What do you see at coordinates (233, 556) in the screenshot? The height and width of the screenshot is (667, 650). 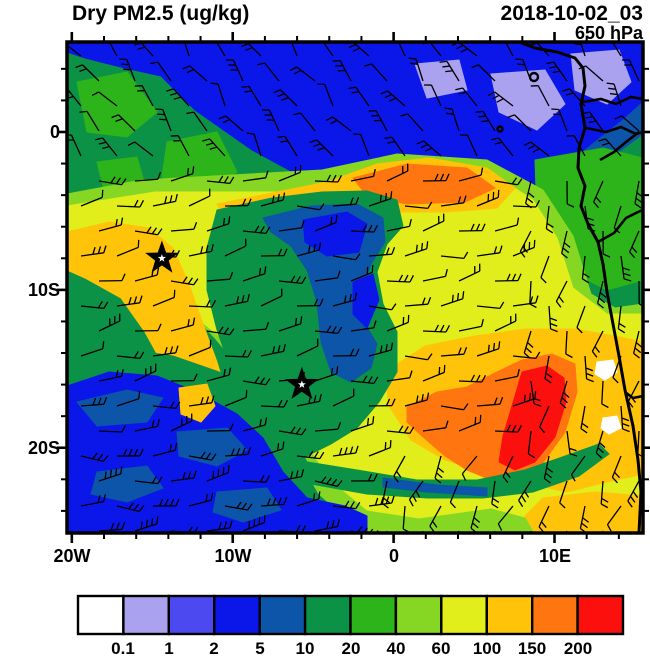 I see `x-tick-label: 10W` at bounding box center [233, 556].